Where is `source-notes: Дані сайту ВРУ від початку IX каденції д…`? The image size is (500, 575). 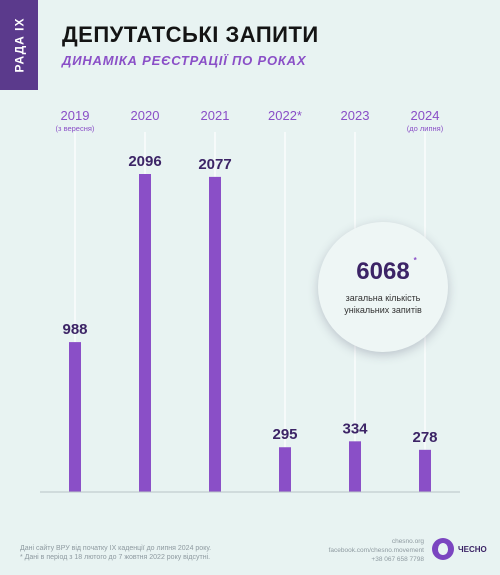
source-notes: Дані сайту ВРУ від початку IX каденції д… is located at coordinates (115, 553).